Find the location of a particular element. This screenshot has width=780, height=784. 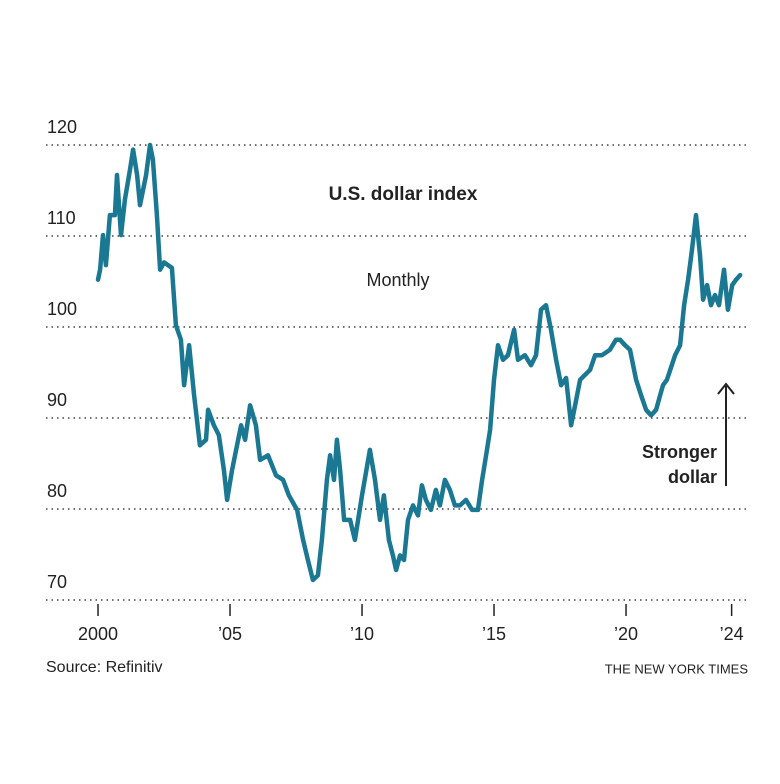

annotation: Stronger is located at coordinates (679, 452).